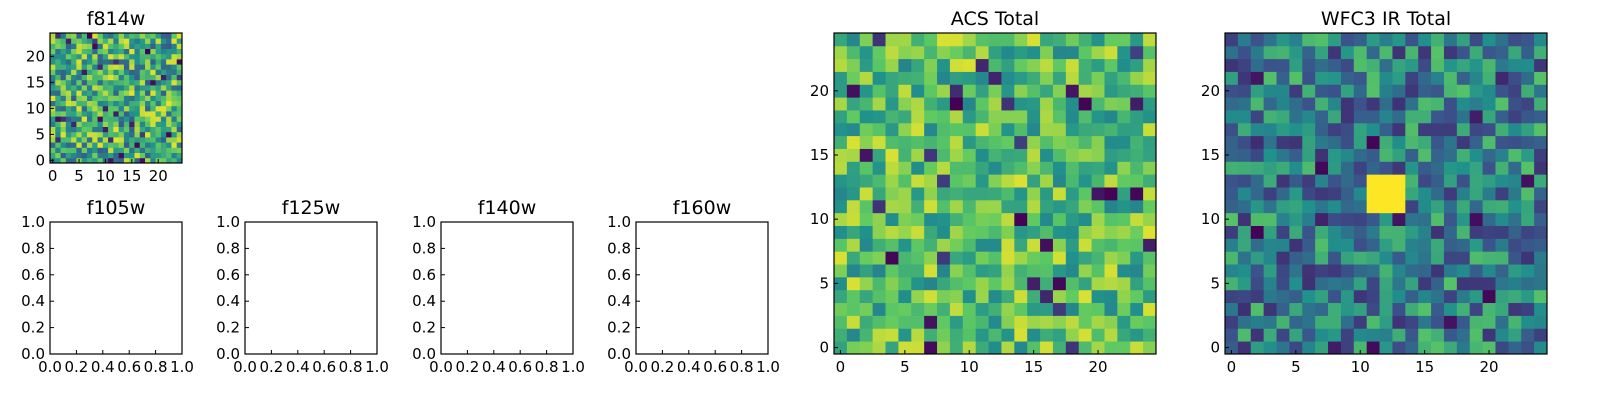 The width and height of the screenshot is (1600, 400). Describe the element at coordinates (53, 176) in the screenshot. I see `x-tick-label: 0` at that location.